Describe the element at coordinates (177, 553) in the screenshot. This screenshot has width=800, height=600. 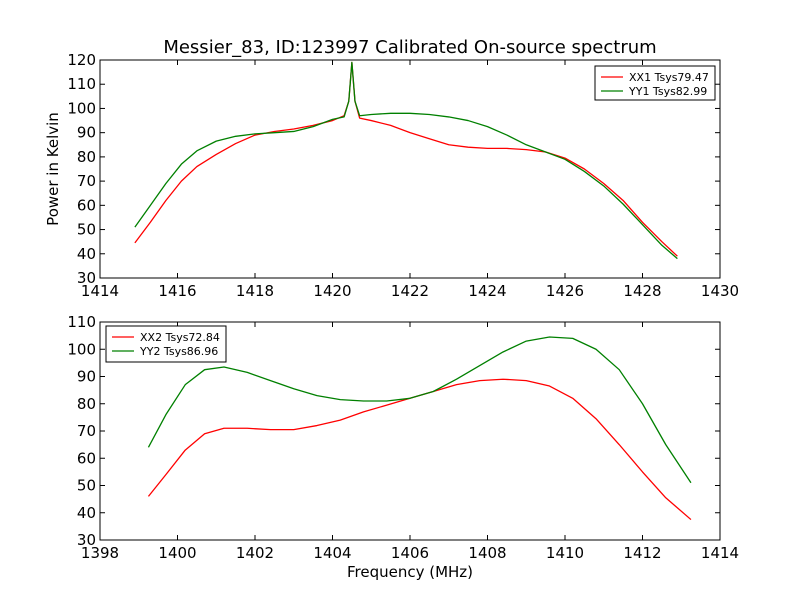
I see `x-tick-label: 1400` at that location.